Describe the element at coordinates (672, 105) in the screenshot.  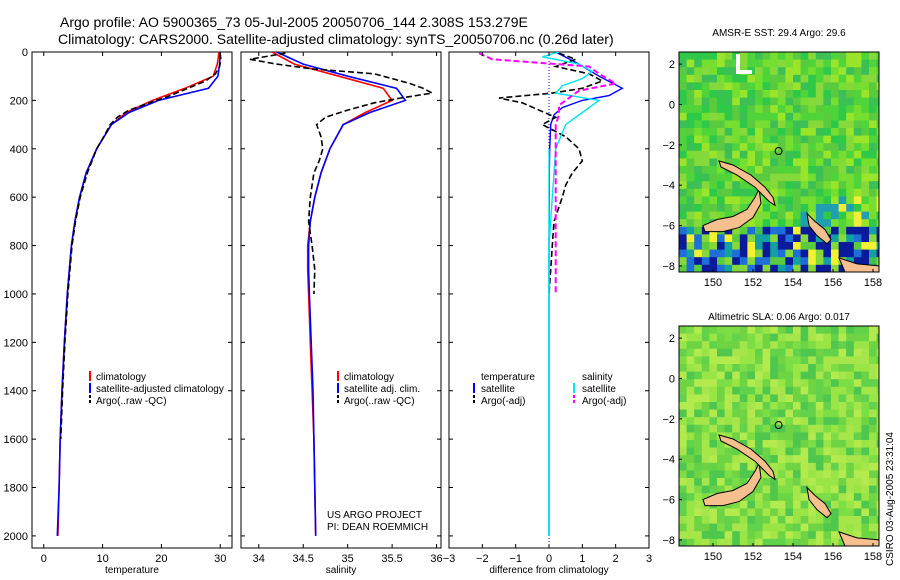
I see `map-y-tick-label: 0` at that location.